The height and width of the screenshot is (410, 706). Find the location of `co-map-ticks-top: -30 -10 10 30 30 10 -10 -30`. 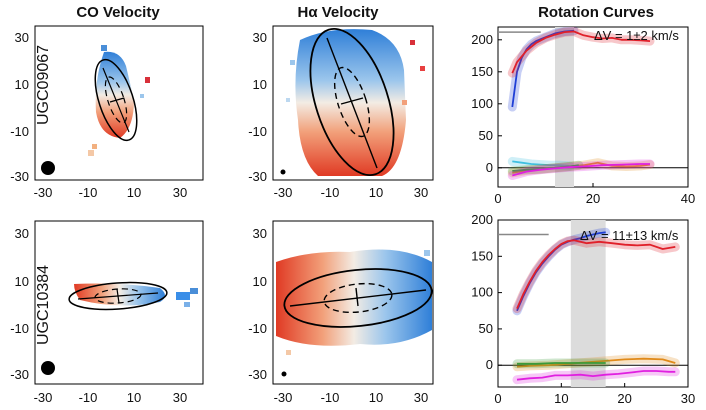

co-map-ticks-top: -30 -10 10 30 30 10 -10 -30 is located at coordinates (98, 115).